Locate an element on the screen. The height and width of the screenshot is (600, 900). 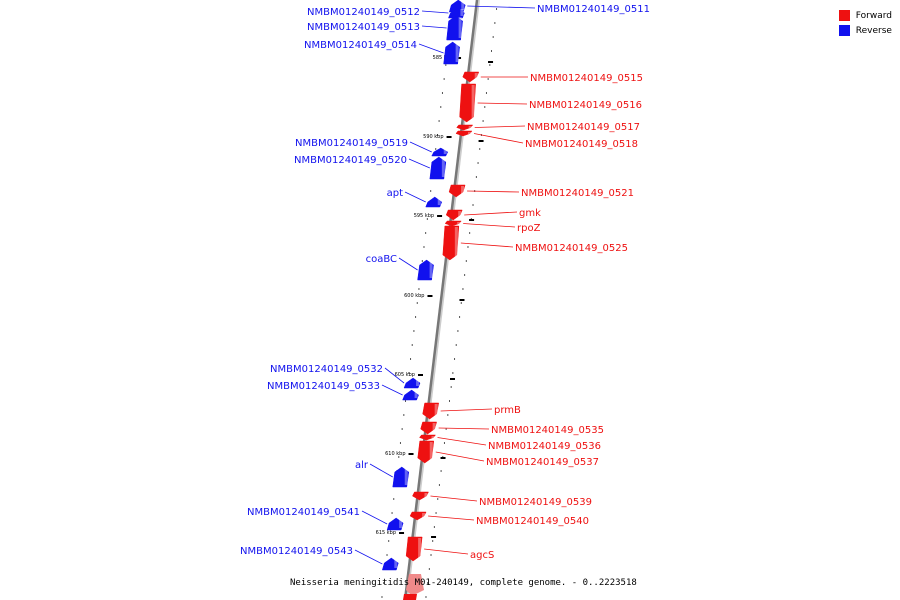
gene-label: NMBM01240149_0514 is located at coordinates (360, 45).